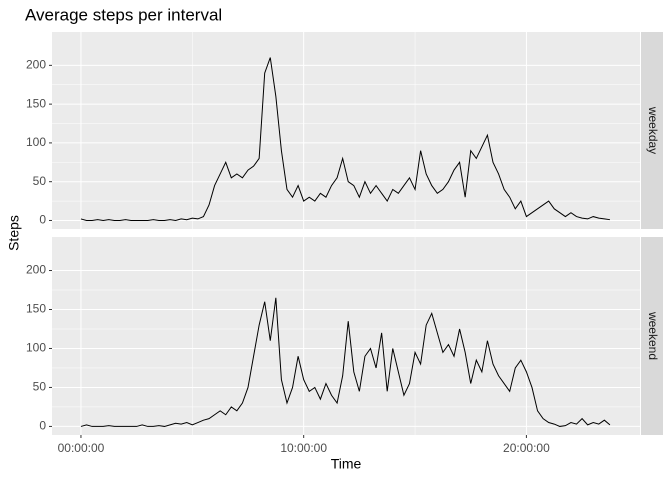 Image resolution: width=672 pixels, height=480 pixels. What do you see at coordinates (81, 448) in the screenshot?
I see `x-tick-label: 00:00:00` at bounding box center [81, 448].